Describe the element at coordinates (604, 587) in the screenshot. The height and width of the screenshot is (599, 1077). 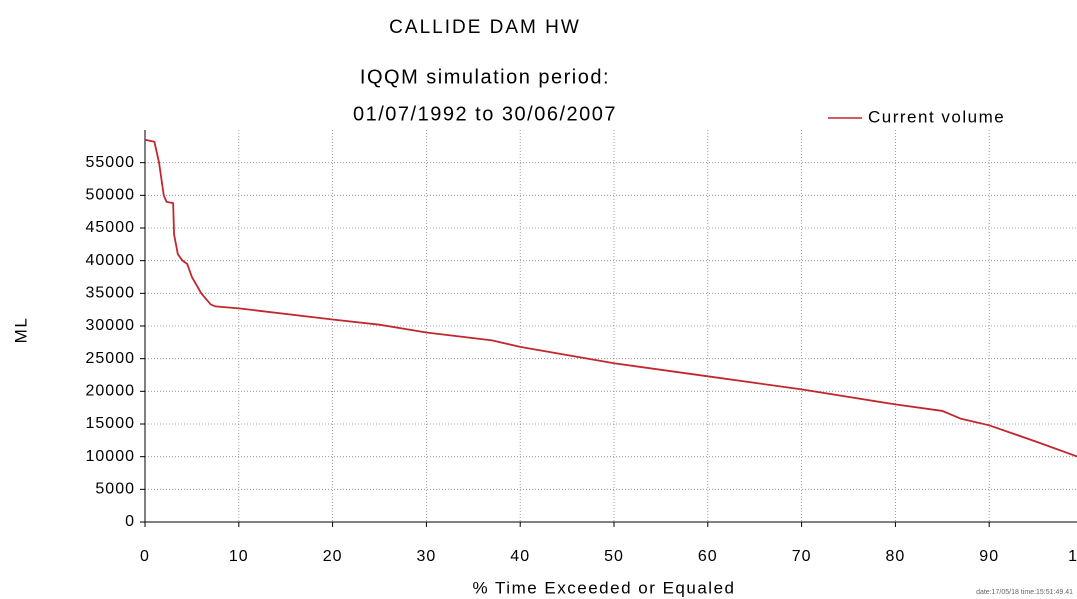
I see `x-axis-label: % Time Exceeded or Equaled` at that location.